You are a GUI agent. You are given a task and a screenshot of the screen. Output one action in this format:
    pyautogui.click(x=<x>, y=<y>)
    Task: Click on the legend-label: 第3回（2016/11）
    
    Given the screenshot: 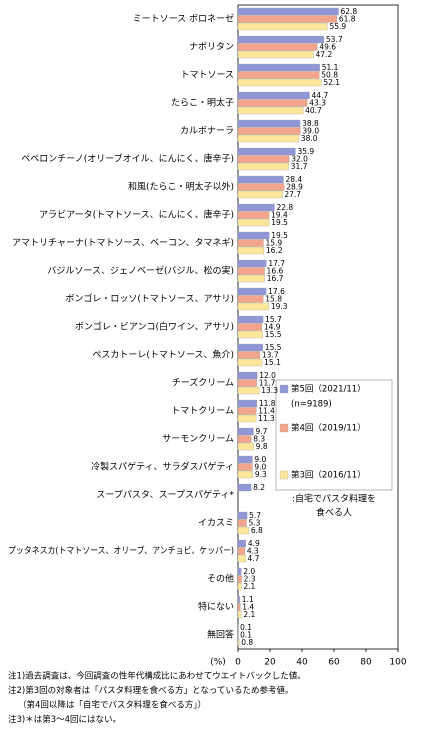 What is the action you would take?
    pyautogui.click(x=328, y=475)
    